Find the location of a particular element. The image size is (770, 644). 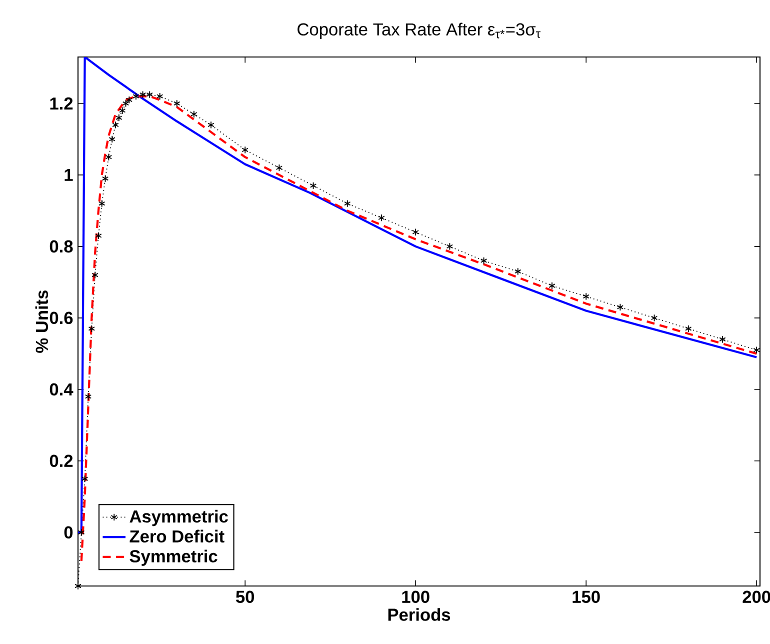

x-tick-label: 200 is located at coordinates (756, 596).